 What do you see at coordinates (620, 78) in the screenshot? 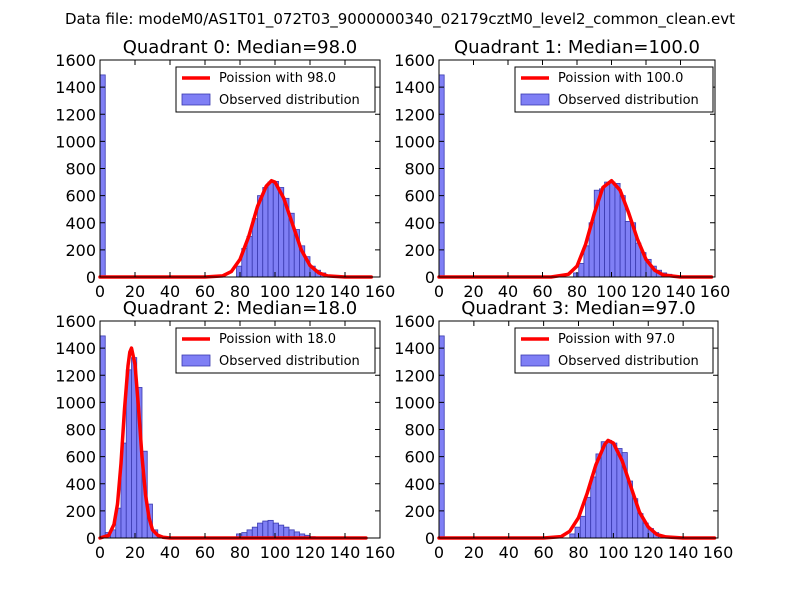
I see `legend-line-label: Poission with 100.0` at bounding box center [620, 78].